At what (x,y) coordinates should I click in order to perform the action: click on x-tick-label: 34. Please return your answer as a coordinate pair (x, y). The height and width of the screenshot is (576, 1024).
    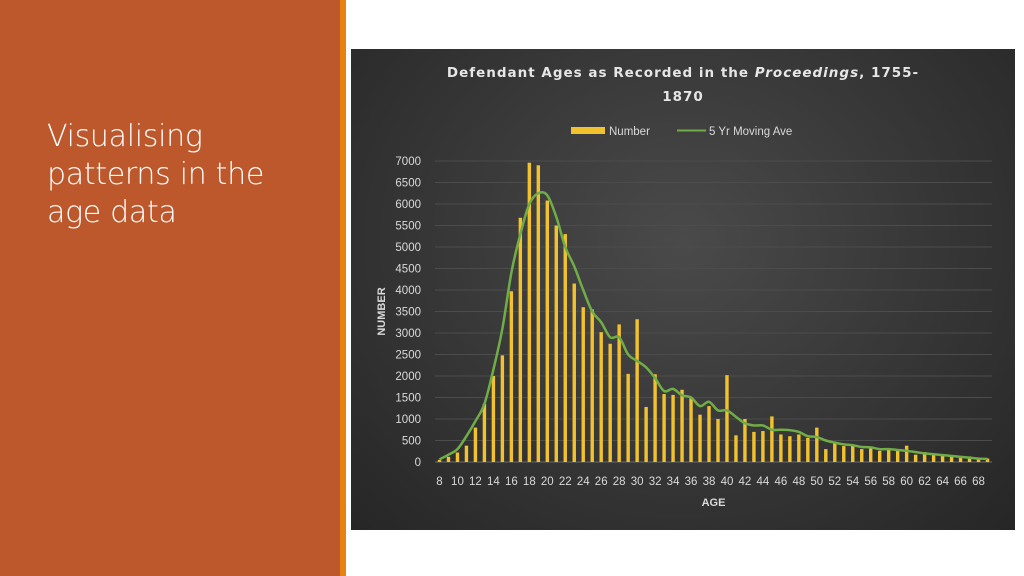
    Looking at the image, I should click on (673, 482).